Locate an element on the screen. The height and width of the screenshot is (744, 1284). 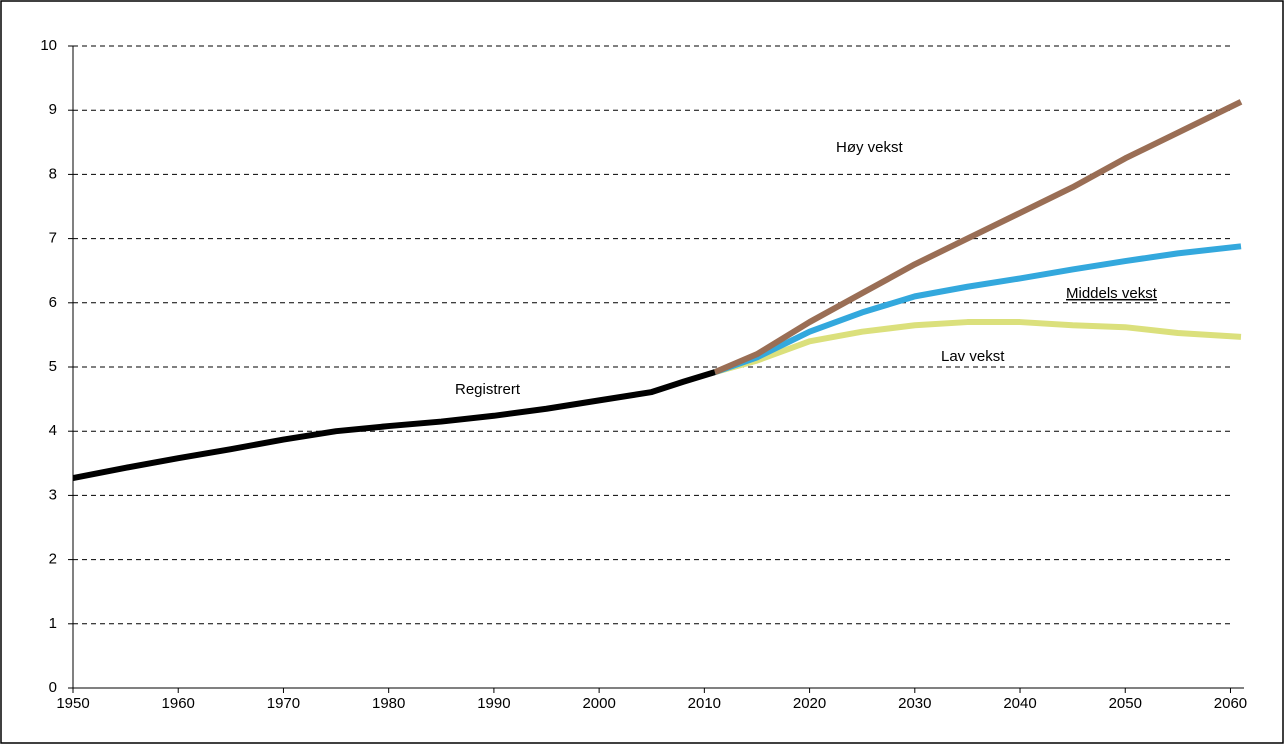
series-label: Registrert is located at coordinates (488, 389).